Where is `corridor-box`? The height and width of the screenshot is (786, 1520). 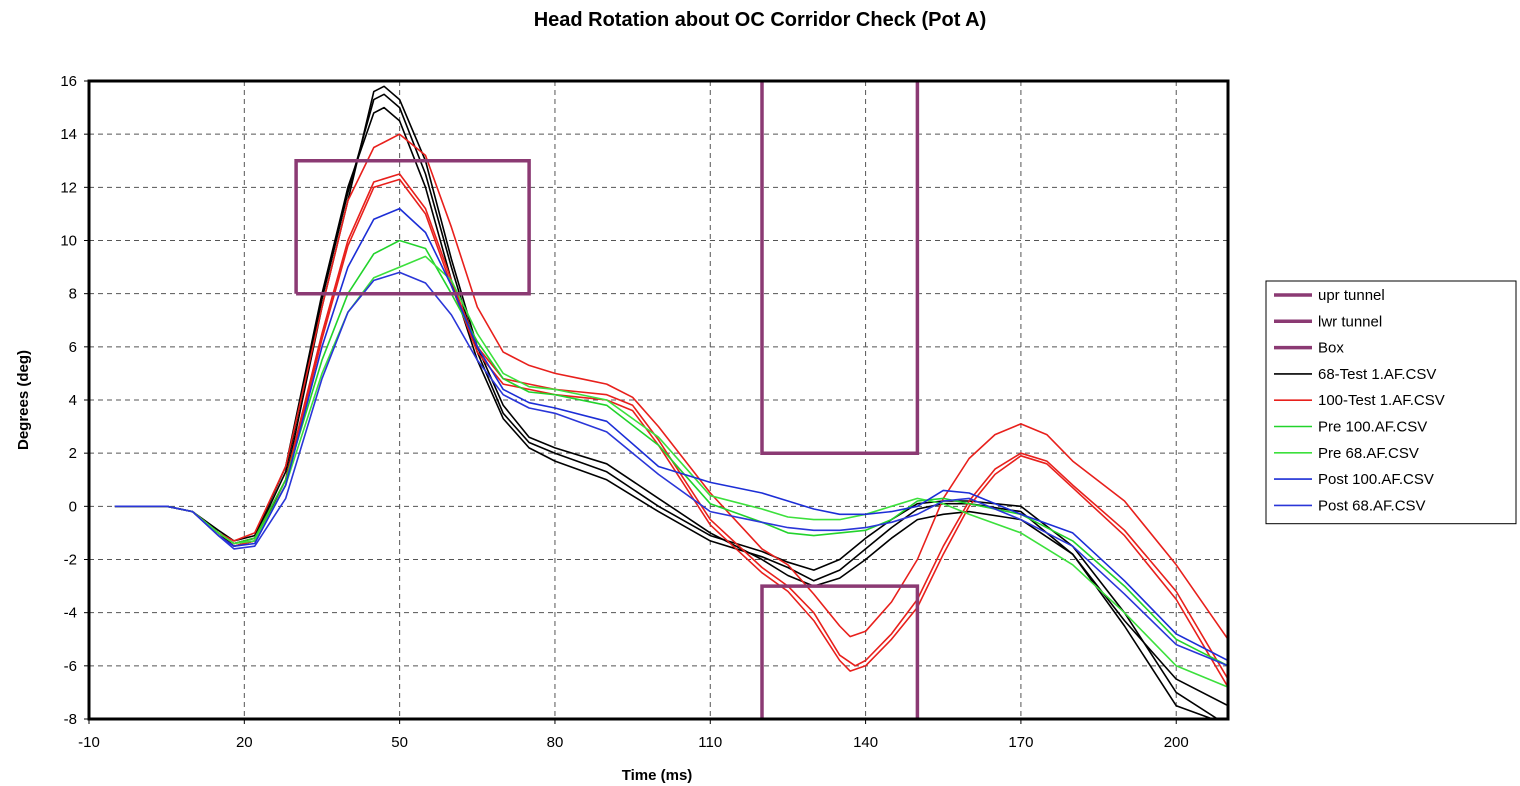 corridor-box is located at coordinates (412, 227).